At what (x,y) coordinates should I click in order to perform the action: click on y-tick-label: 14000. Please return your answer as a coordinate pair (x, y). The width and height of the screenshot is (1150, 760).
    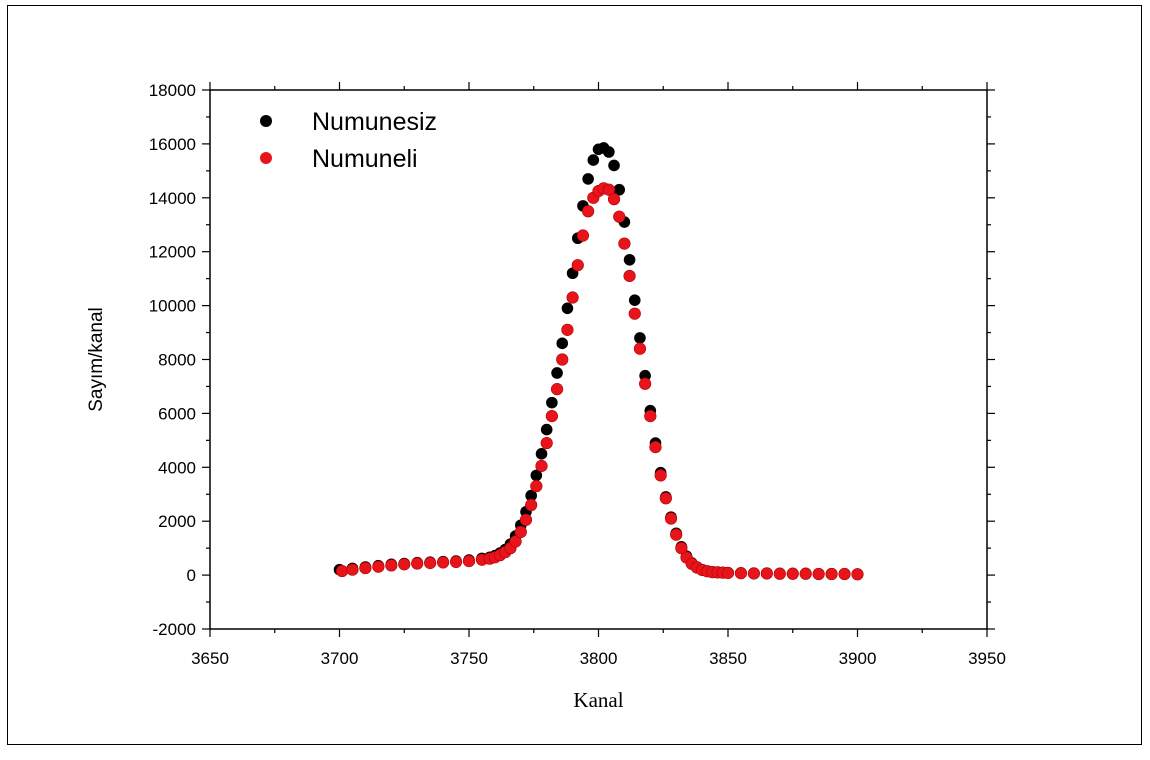
    Looking at the image, I should click on (172, 198).